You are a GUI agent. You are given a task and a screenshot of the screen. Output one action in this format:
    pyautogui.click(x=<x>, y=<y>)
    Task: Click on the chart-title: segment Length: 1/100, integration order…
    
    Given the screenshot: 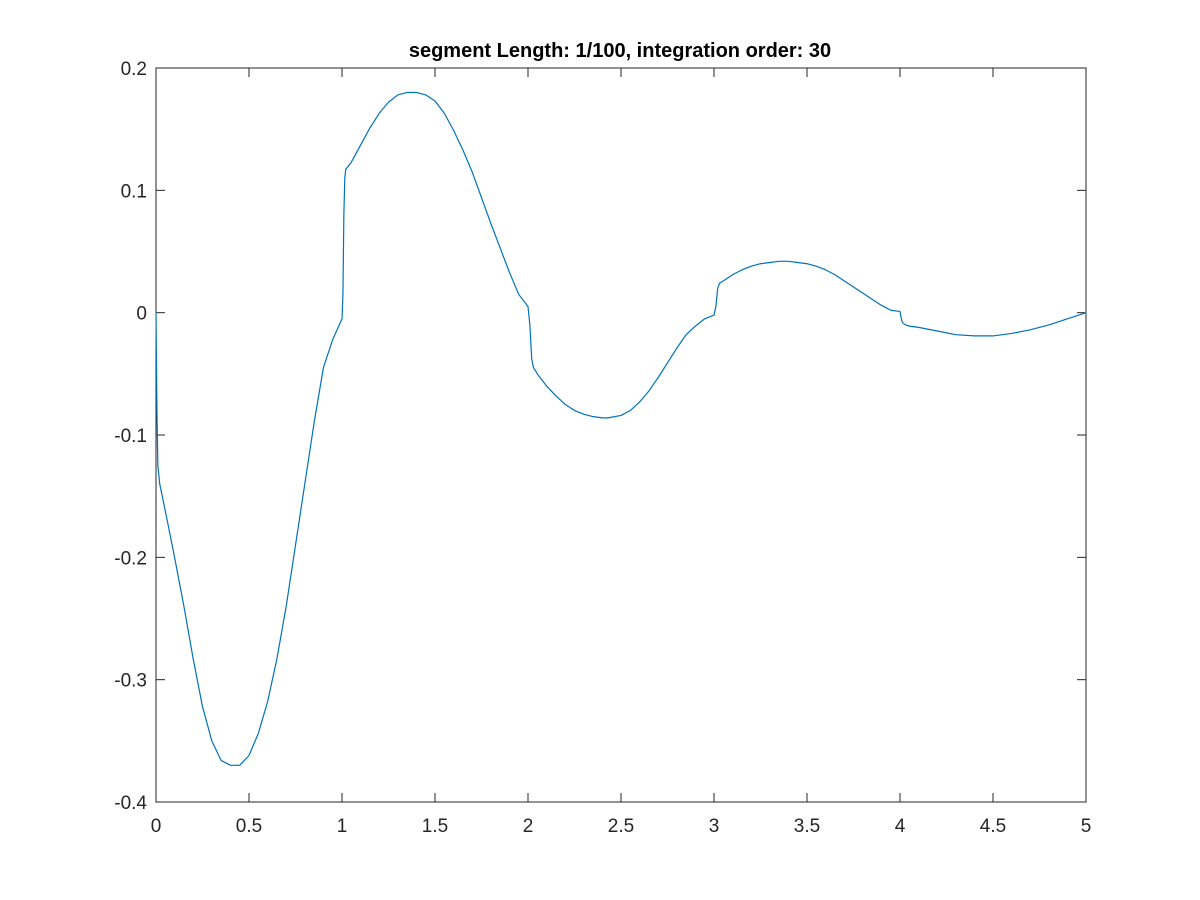 What is the action you would take?
    pyautogui.click(x=620, y=51)
    